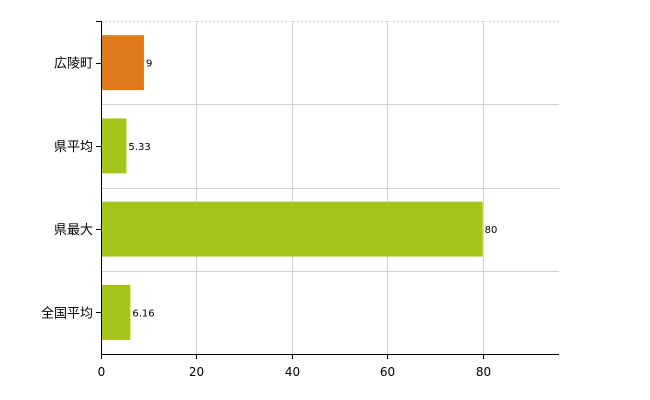  I want to click on category-label-4: 全国平均, so click(67, 313).